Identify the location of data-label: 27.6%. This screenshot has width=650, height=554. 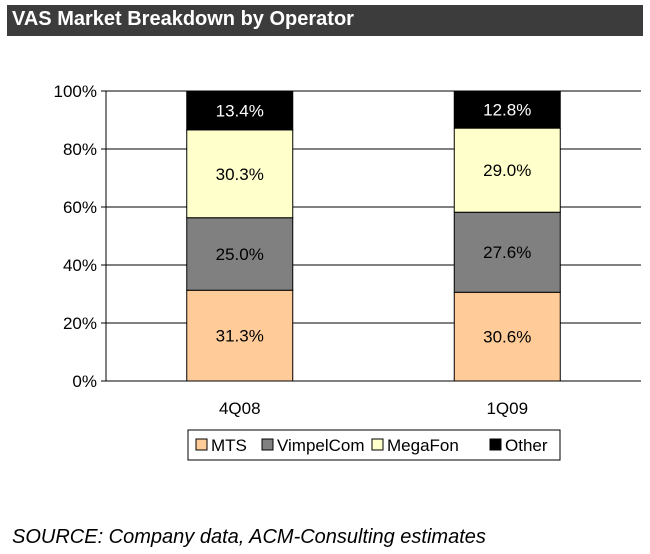
(507, 252).